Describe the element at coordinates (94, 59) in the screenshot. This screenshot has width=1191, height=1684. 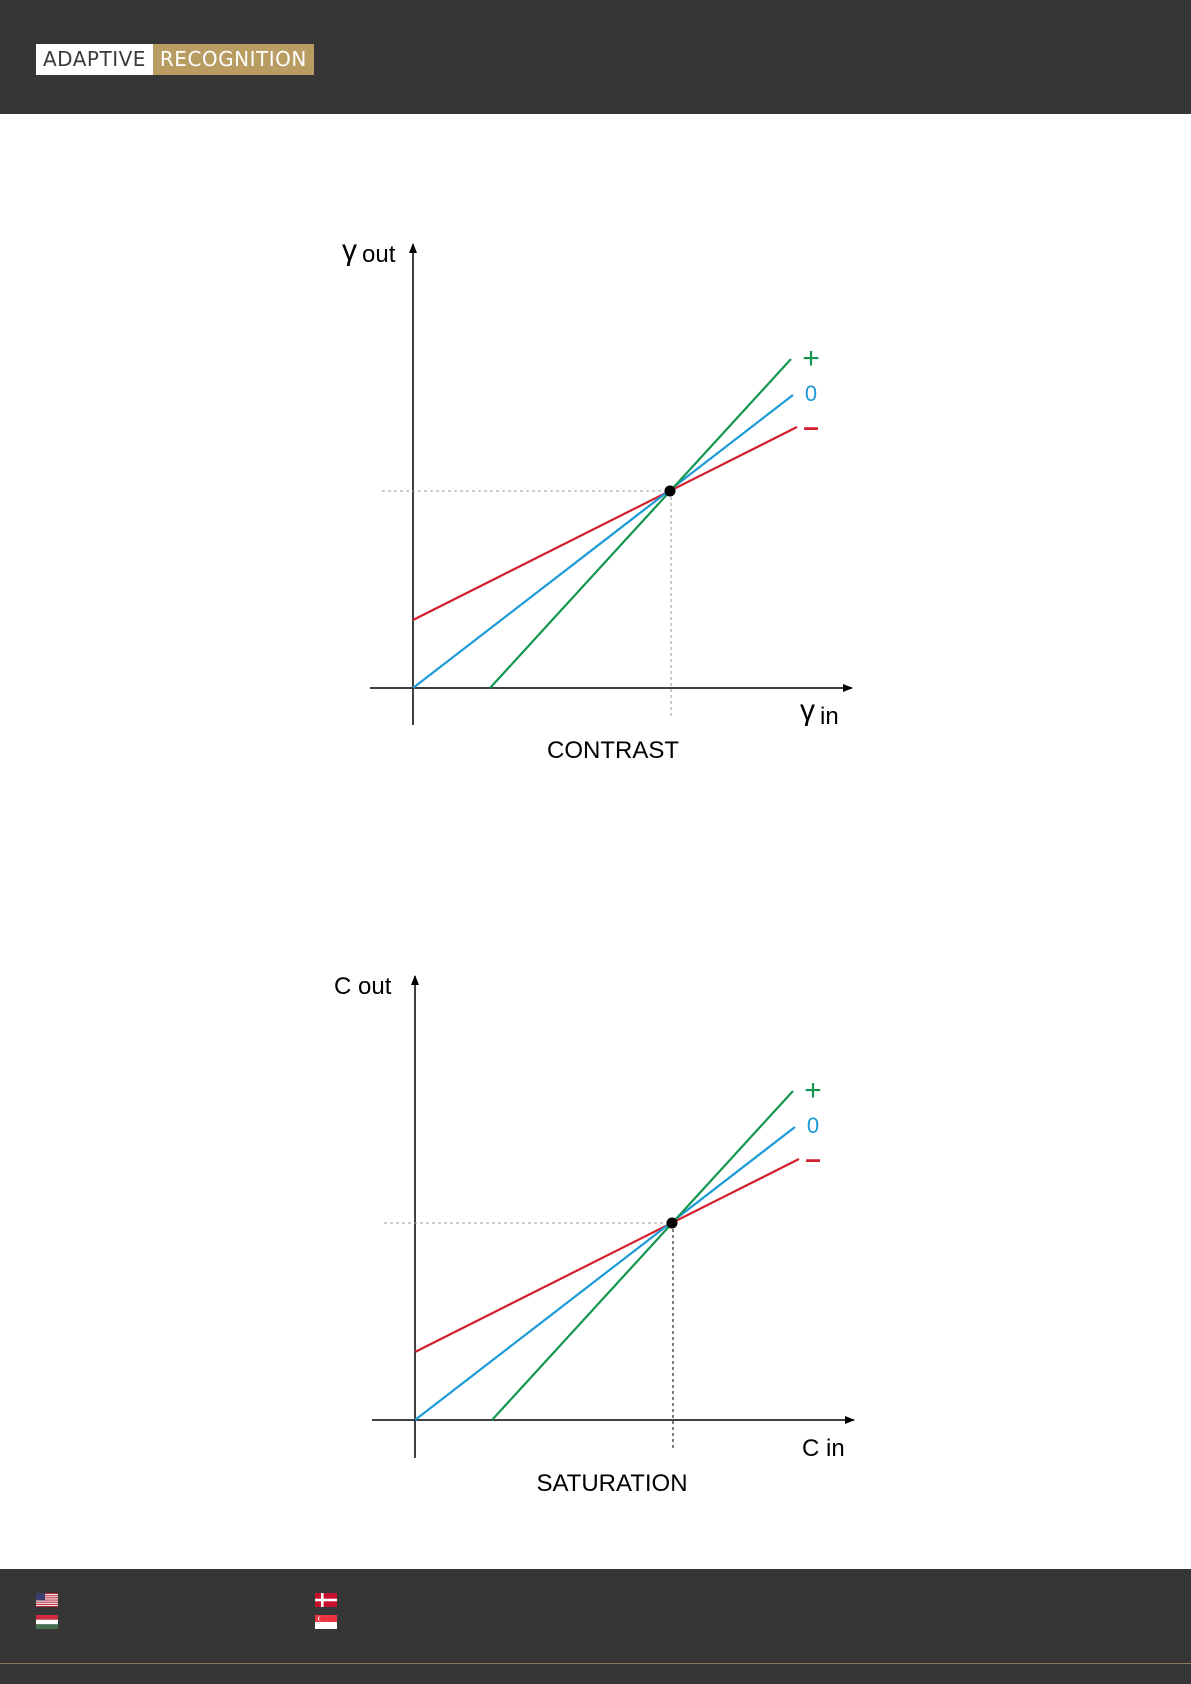
I see `logo-text-adaptive: ADAPTIVE` at that location.